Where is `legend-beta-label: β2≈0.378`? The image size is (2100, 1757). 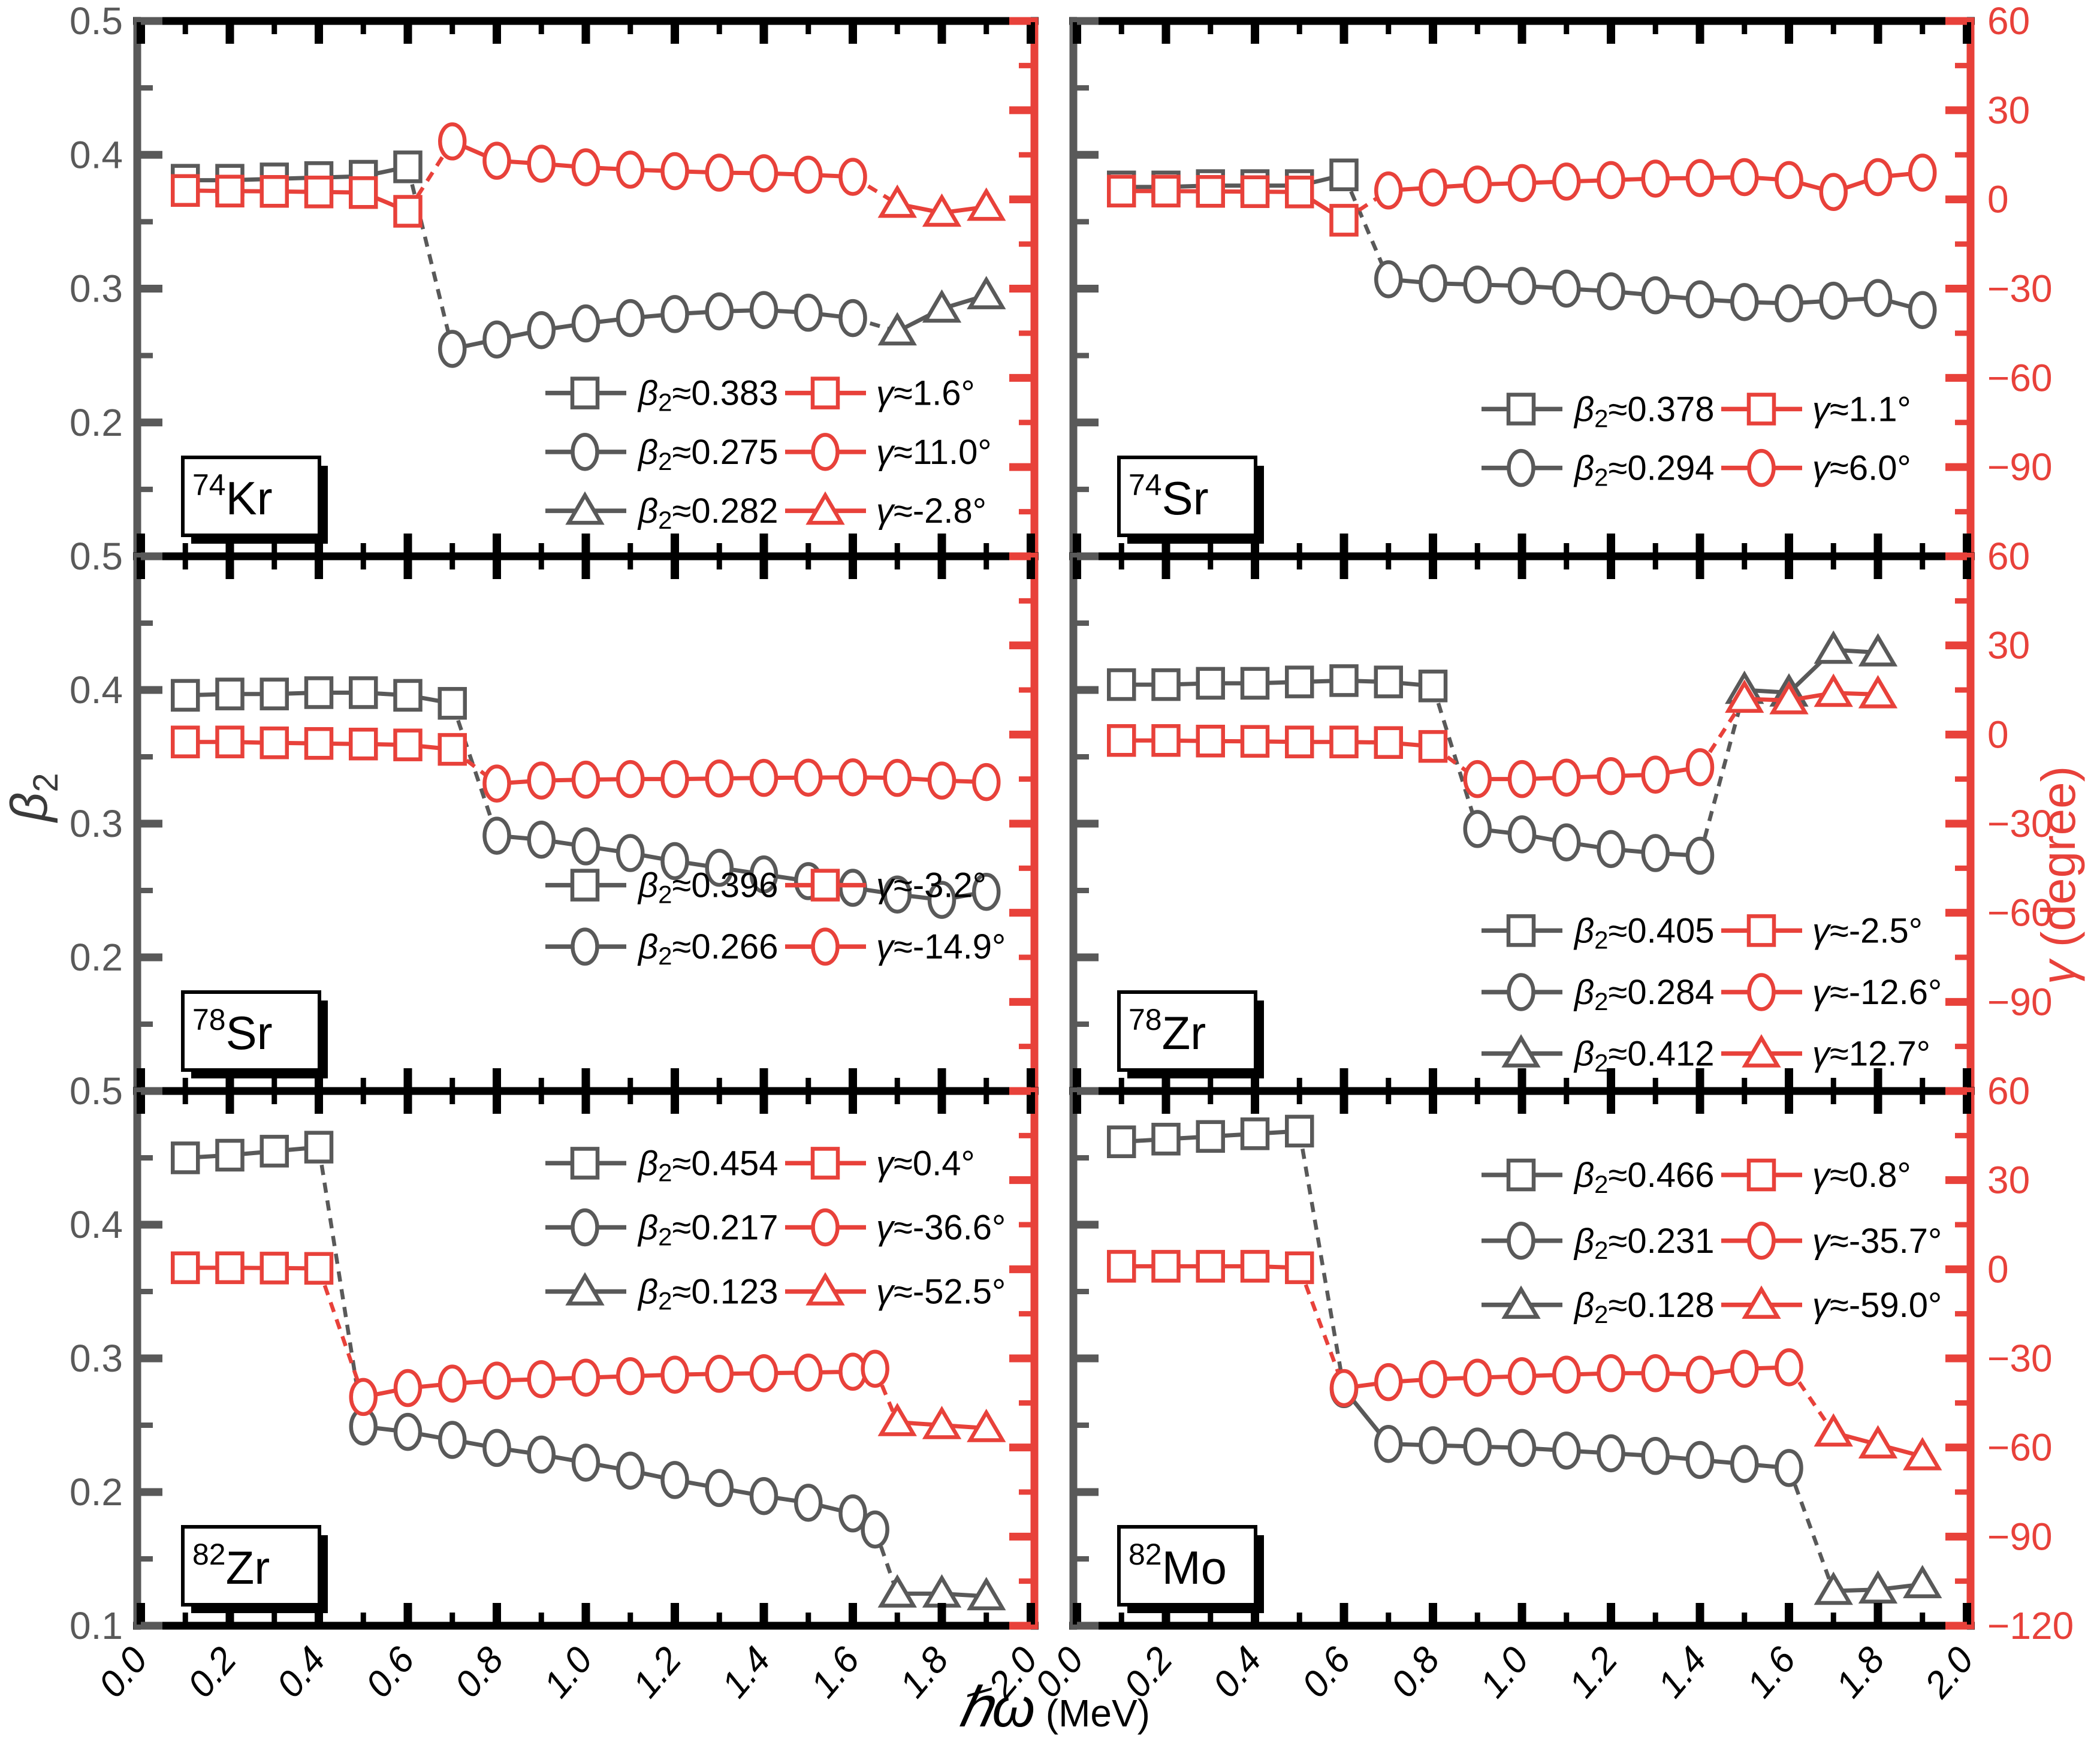
legend-beta-label: β2≈0.378 is located at coordinates (1643, 411).